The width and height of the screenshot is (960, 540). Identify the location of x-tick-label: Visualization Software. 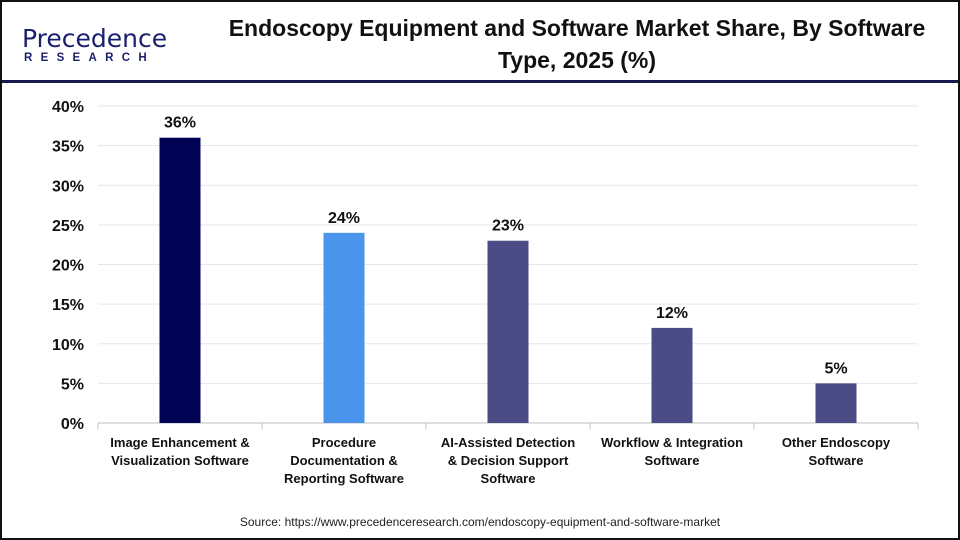
(180, 460).